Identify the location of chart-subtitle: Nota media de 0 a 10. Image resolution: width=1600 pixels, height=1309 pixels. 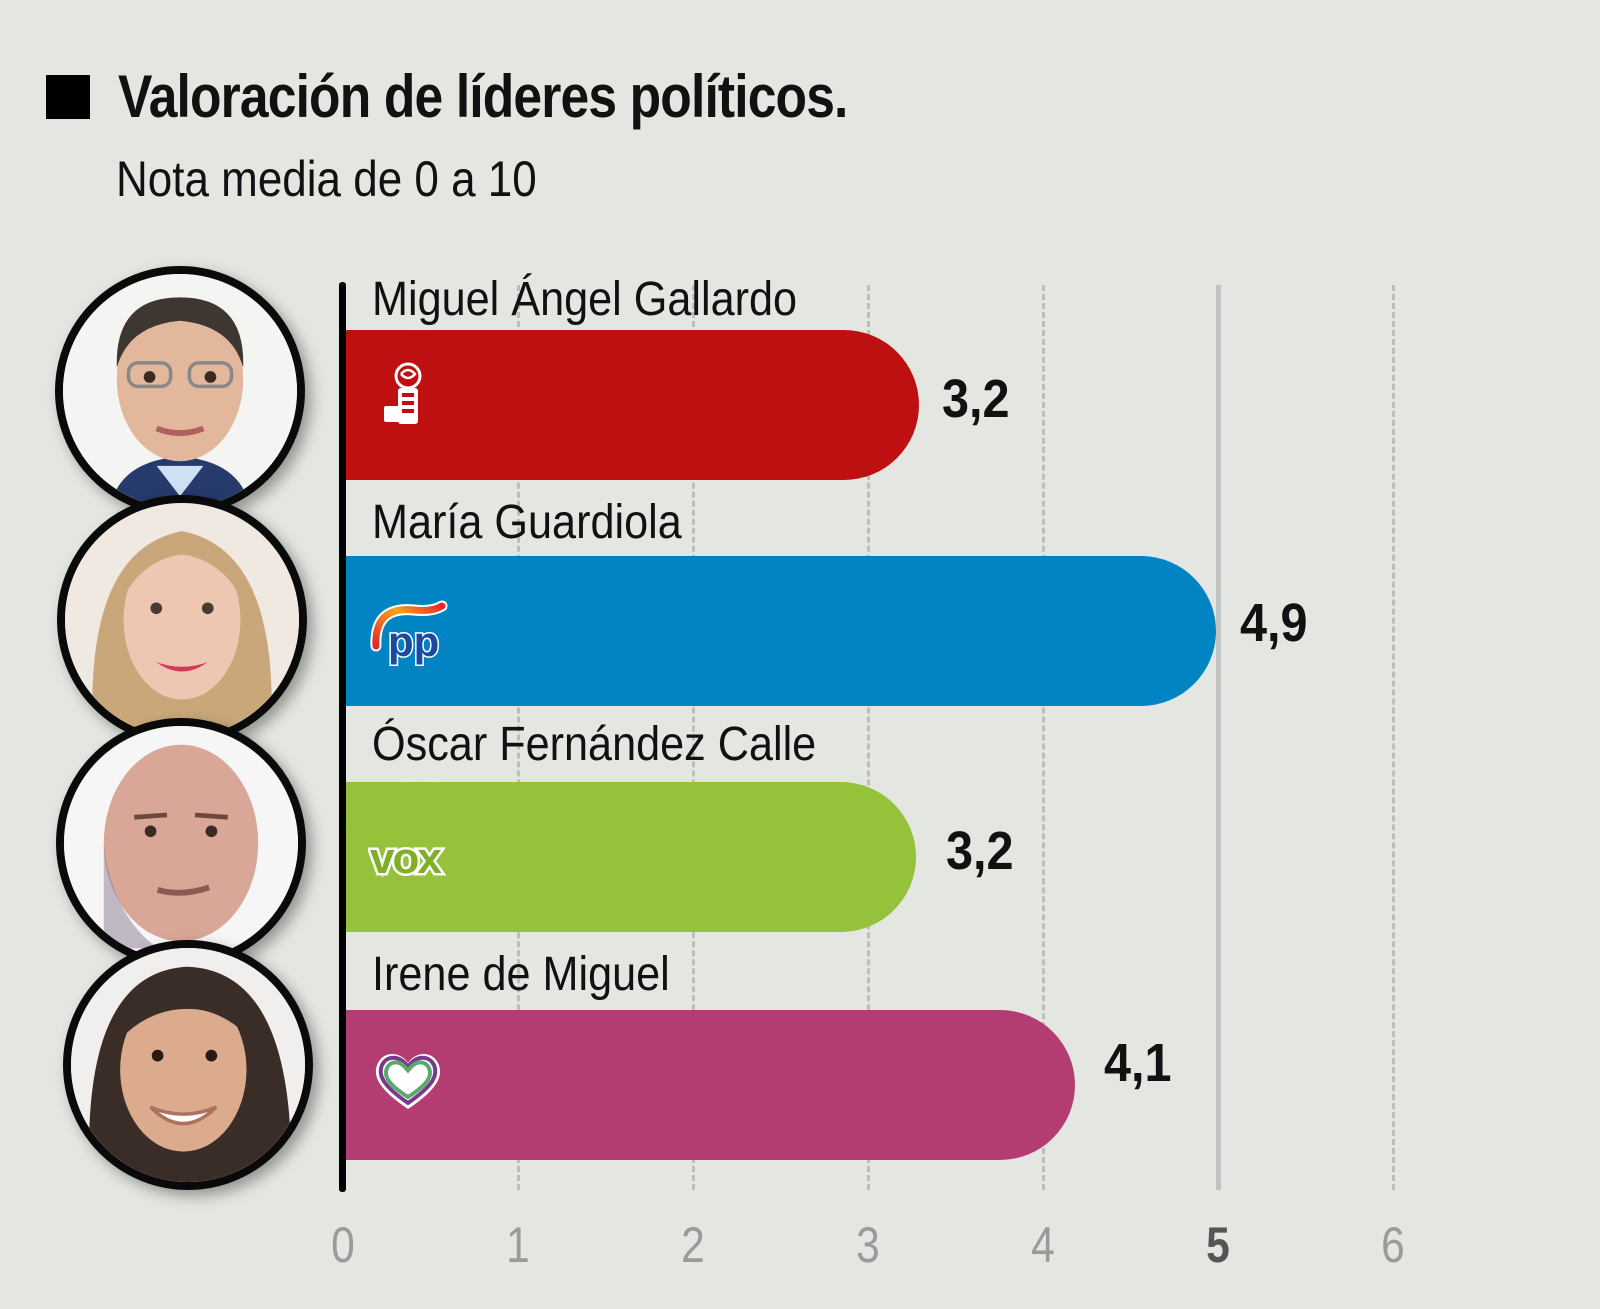
(326, 179).